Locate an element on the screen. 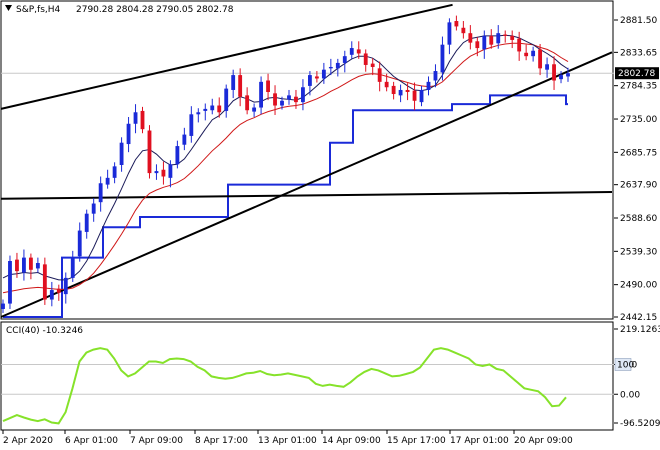 This screenshot has width=660, height=450. indicator-tick-label: 0.00 is located at coordinates (630, 395).